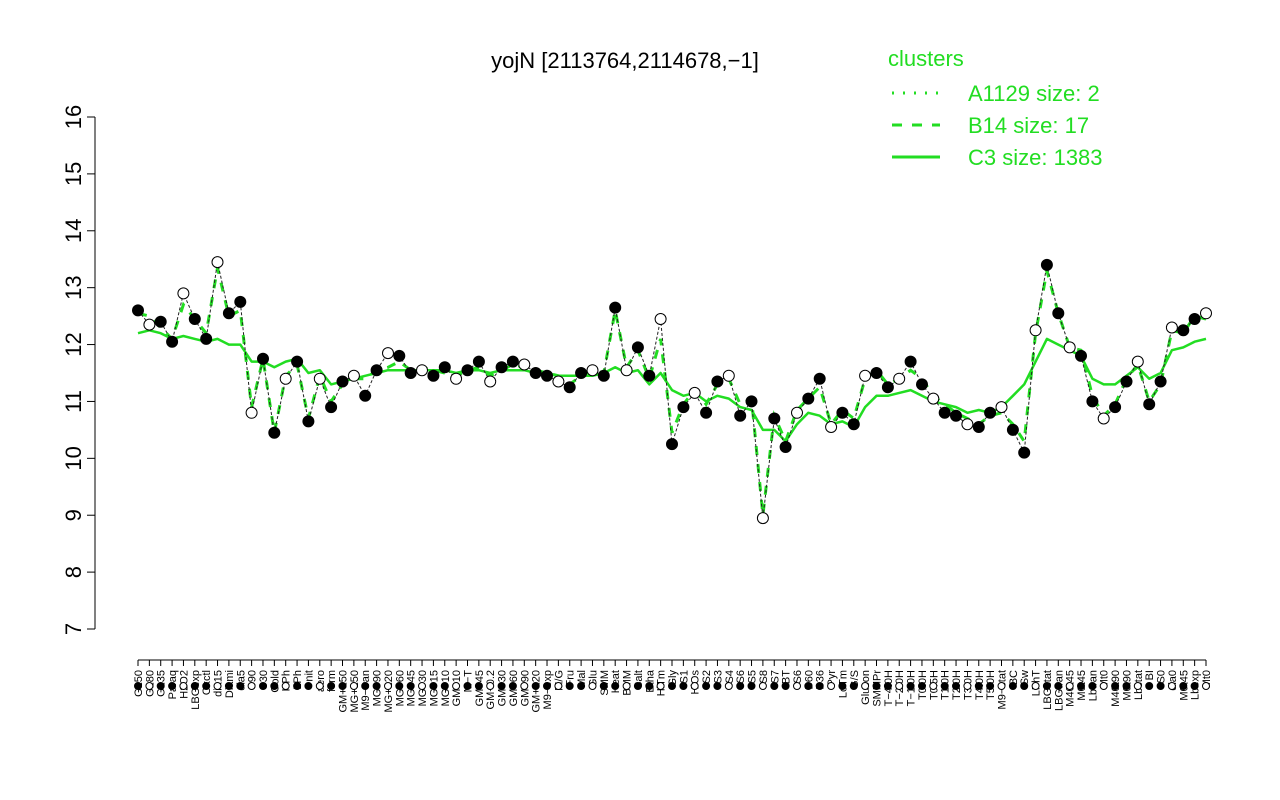 This screenshot has height=800, width=1280. I want to click on x-tick-label: LBGexp, so click(196, 690).